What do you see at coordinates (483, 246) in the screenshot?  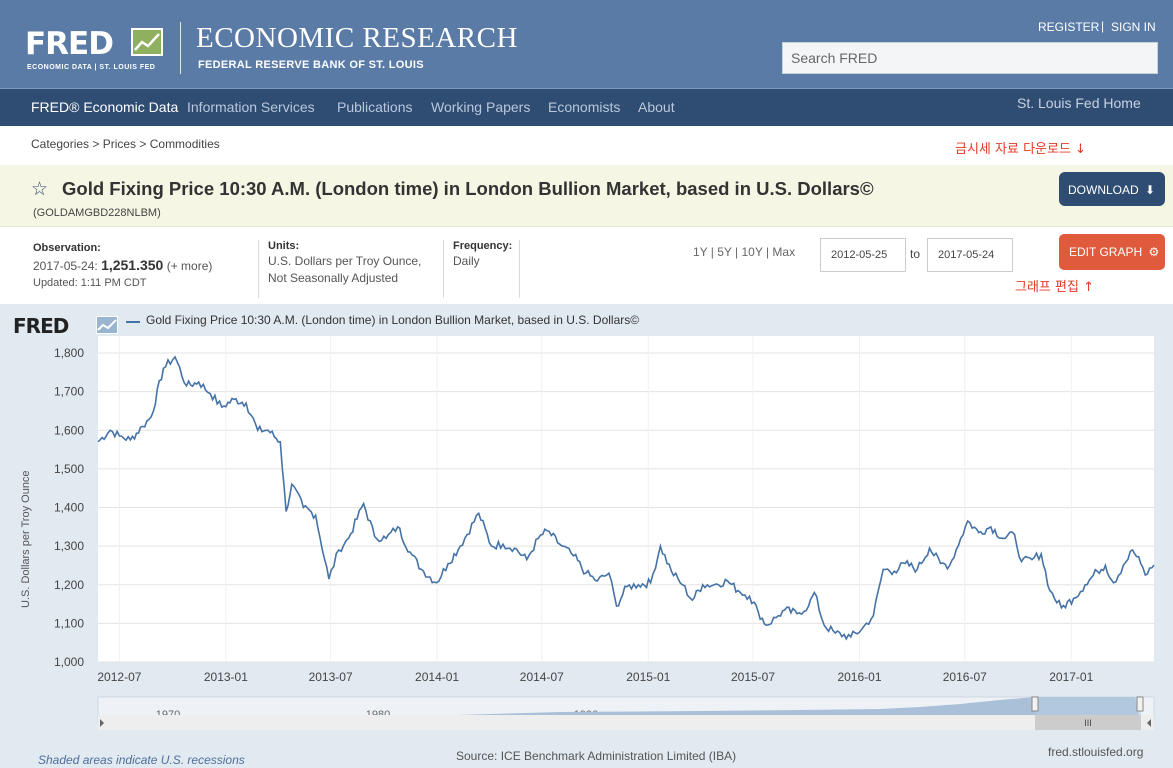 I see `frequency-label: Frequency:` at bounding box center [483, 246].